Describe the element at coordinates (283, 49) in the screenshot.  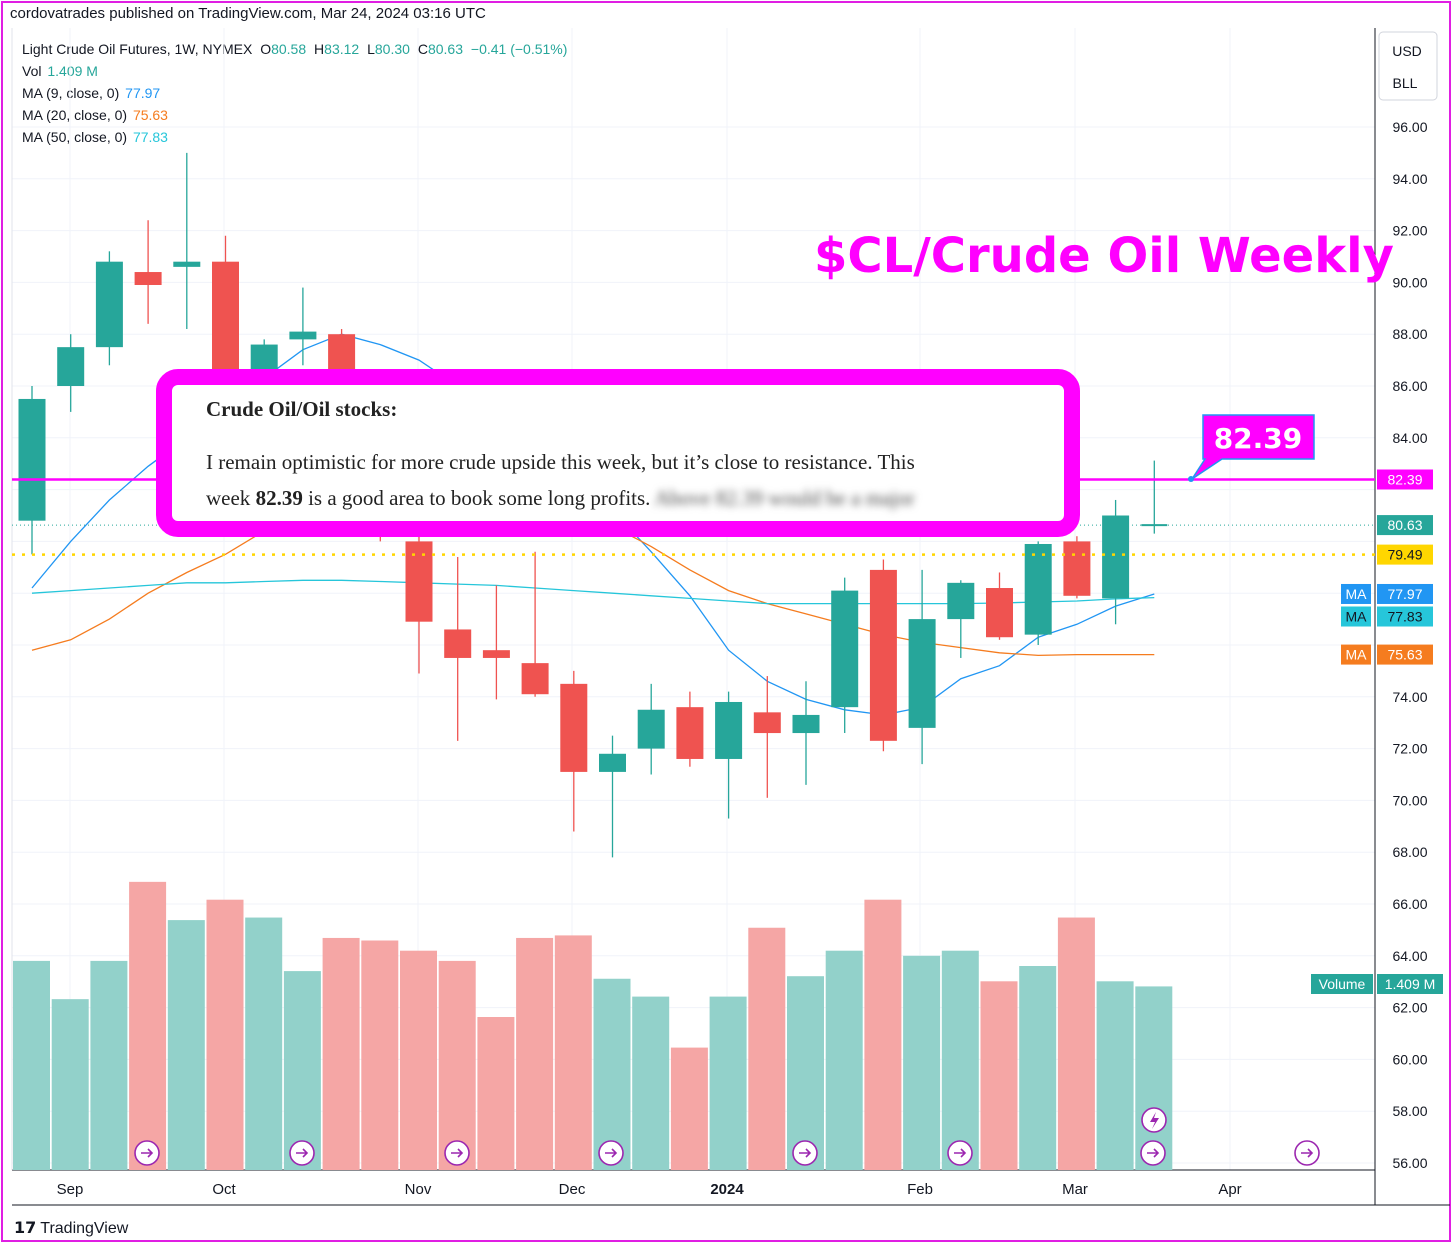
I see `legend-open: O80.58` at that location.